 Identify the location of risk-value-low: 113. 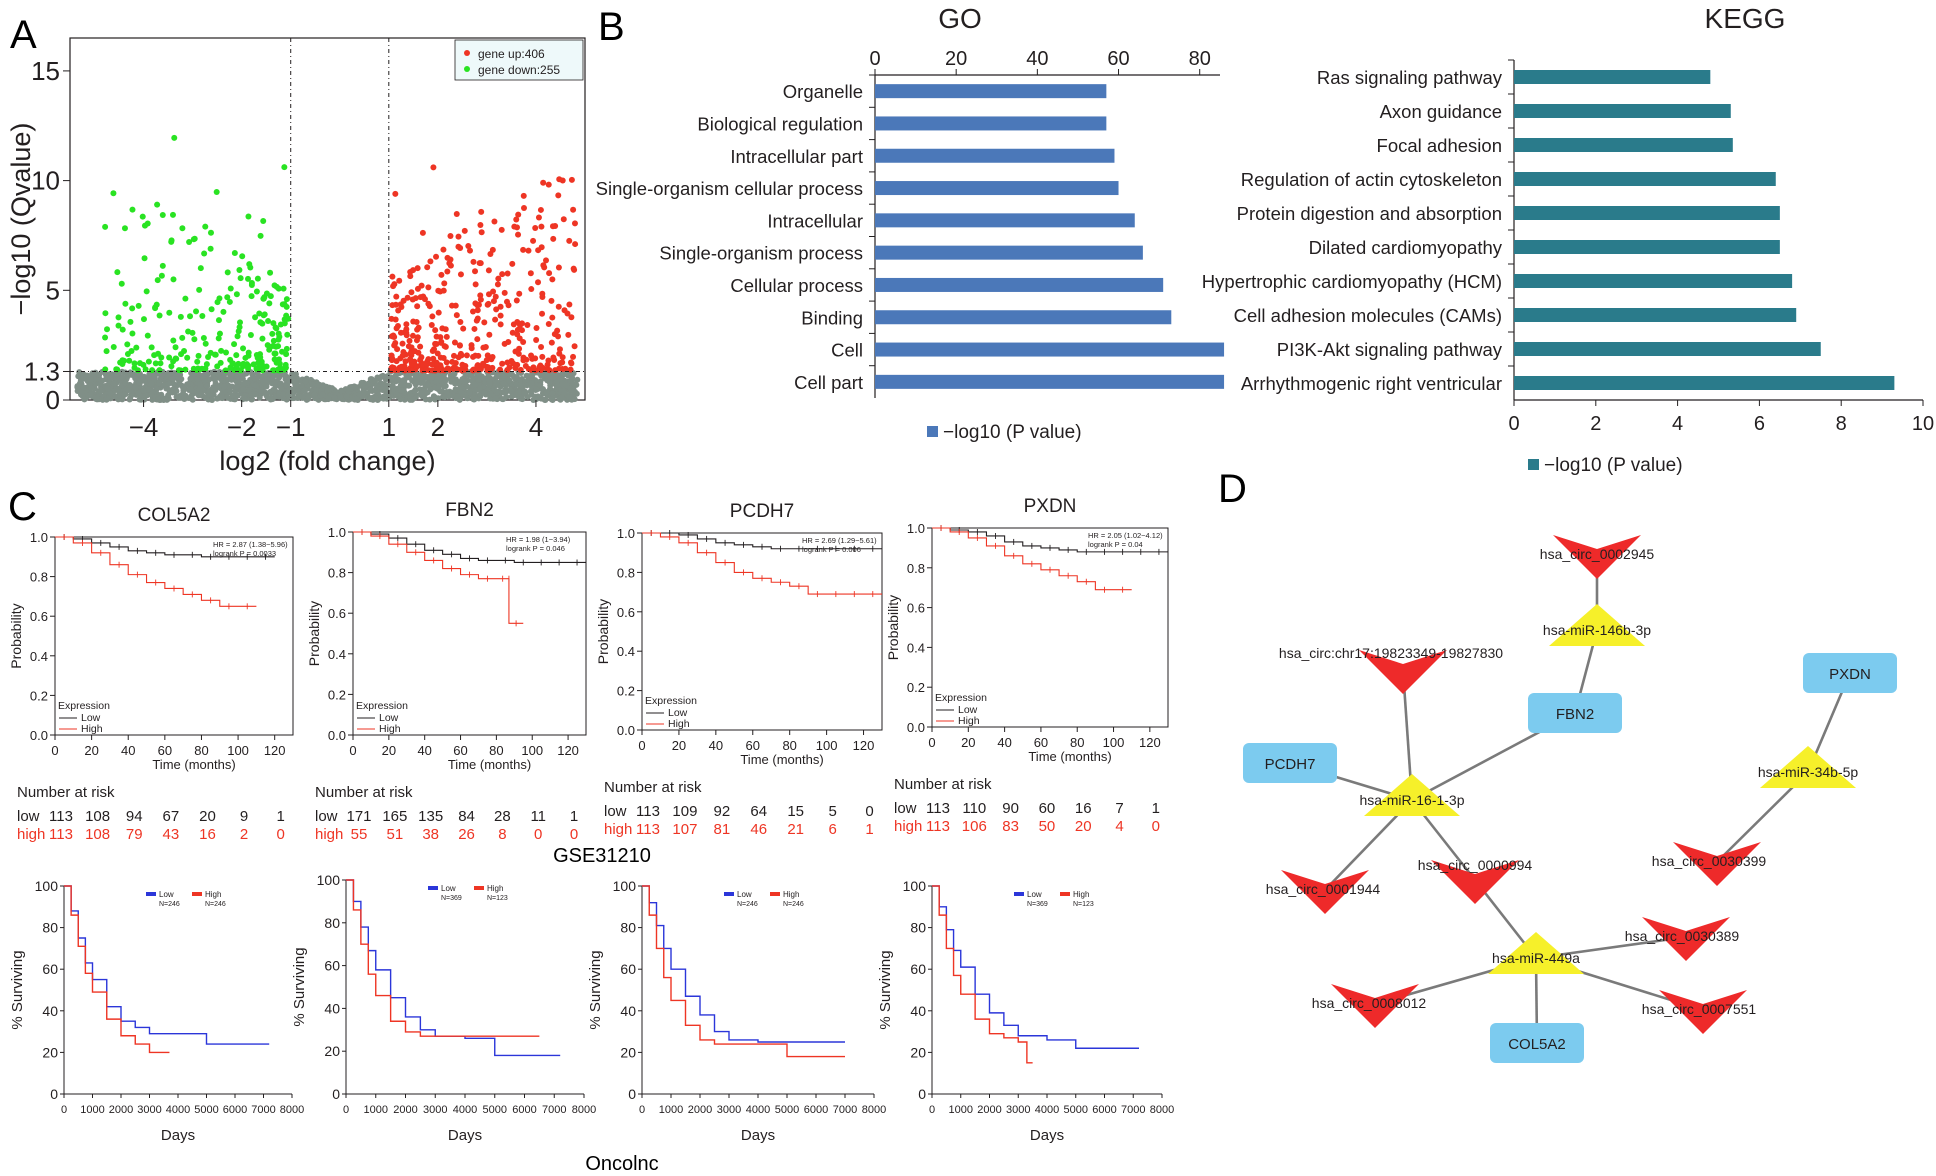
(61, 816).